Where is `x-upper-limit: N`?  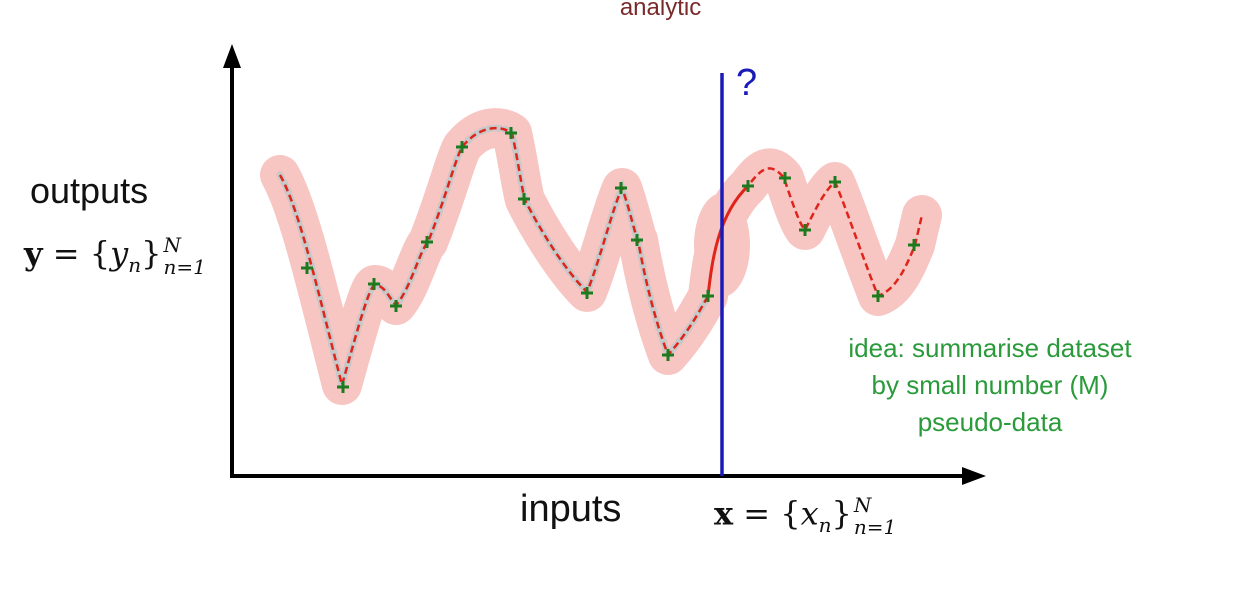
x-upper-limit: N is located at coordinates (862, 505).